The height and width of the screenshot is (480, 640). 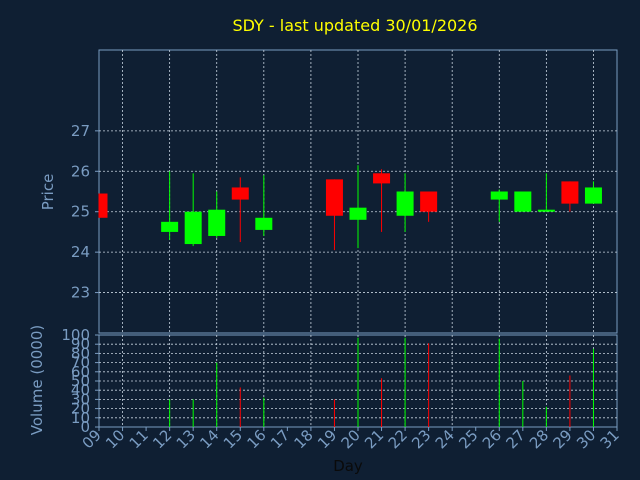 I want to click on x-tick-label: 26, so click(x=492, y=439).